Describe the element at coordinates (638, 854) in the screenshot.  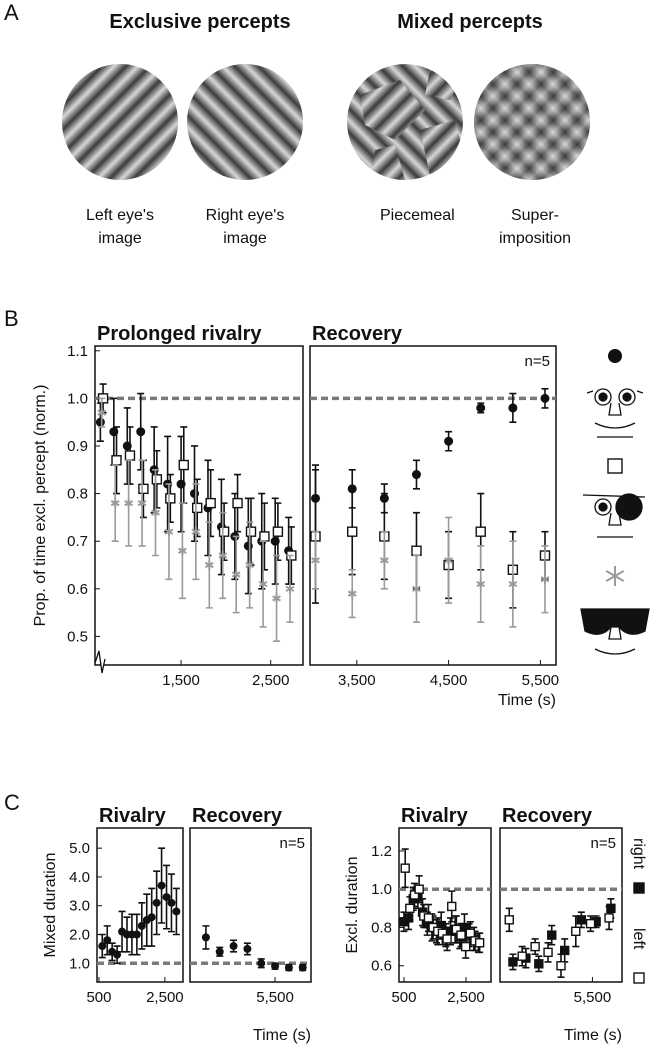
I see `legend-label: right` at that location.